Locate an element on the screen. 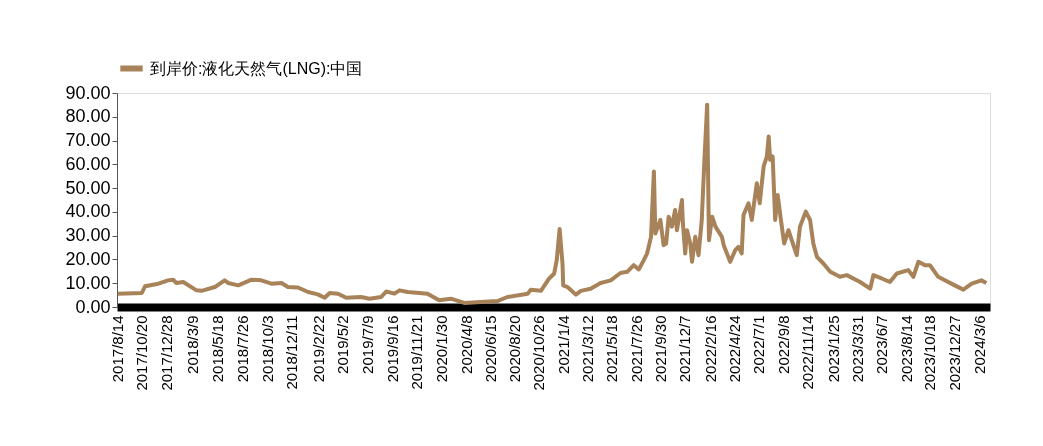 This screenshot has height=446, width=1043. x-tick-label: 2019/9/16 is located at coordinates (392, 349).